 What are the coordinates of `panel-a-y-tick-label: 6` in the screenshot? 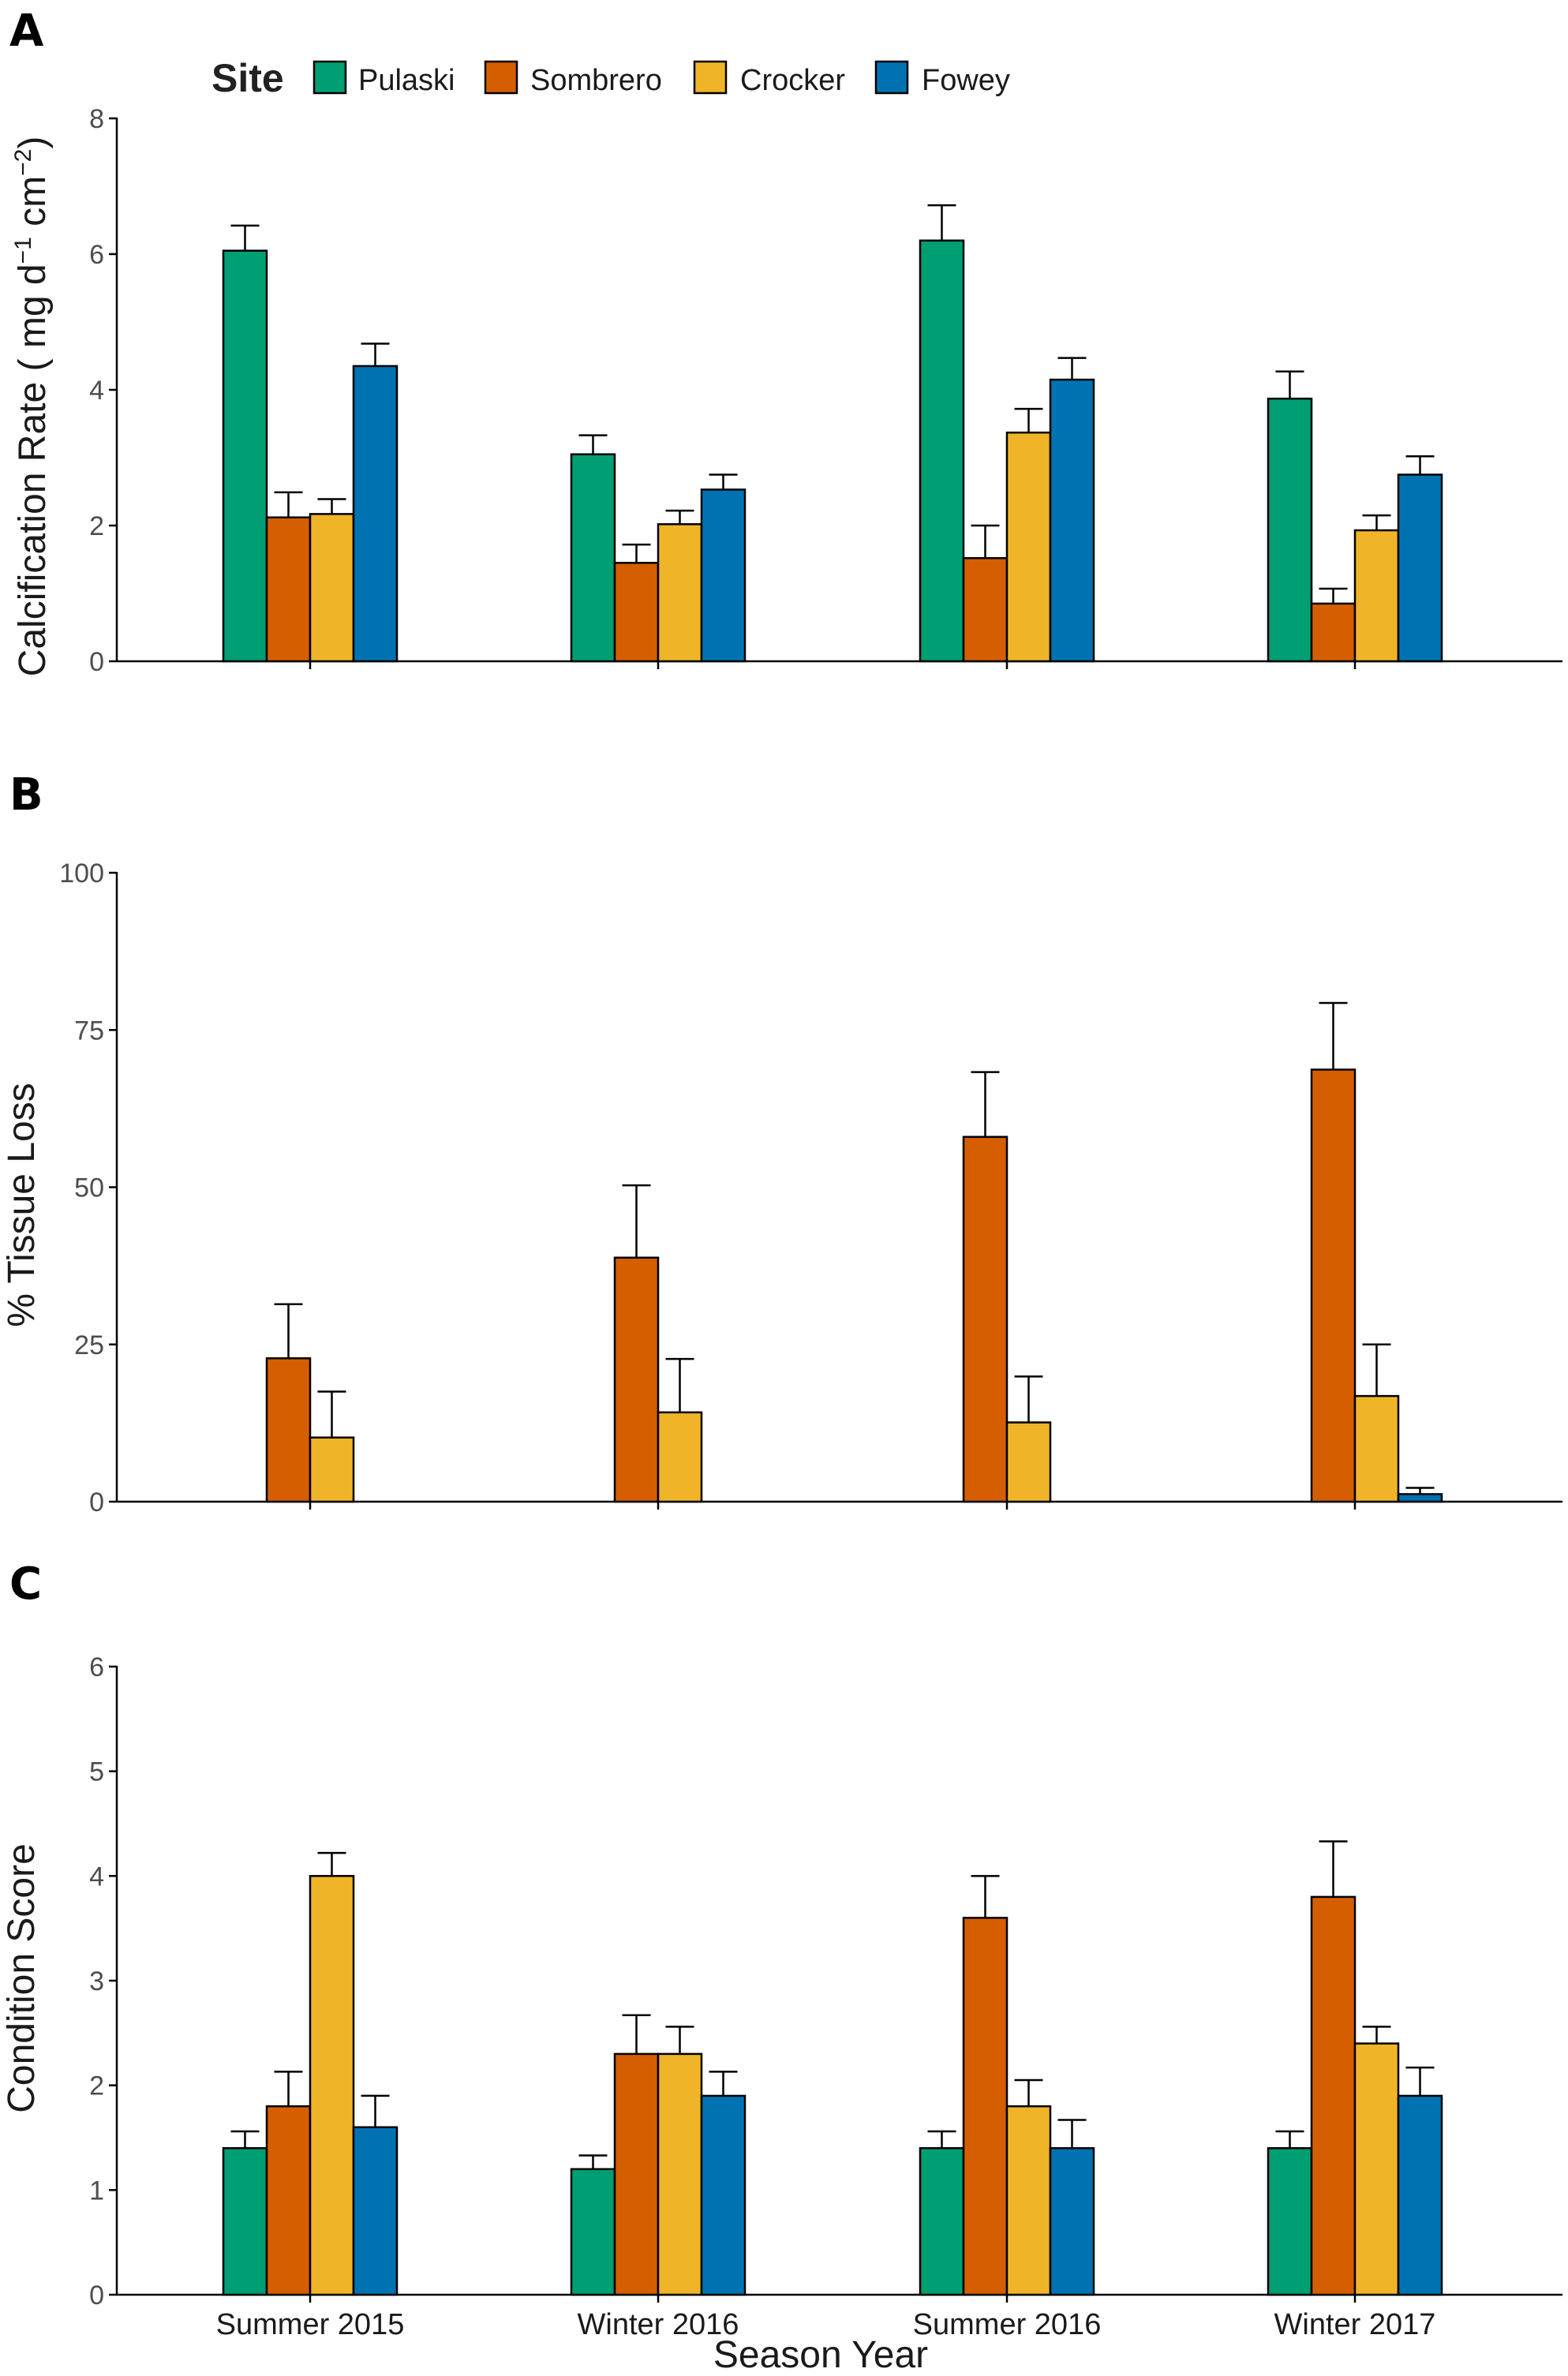 It's located at (97, 255).